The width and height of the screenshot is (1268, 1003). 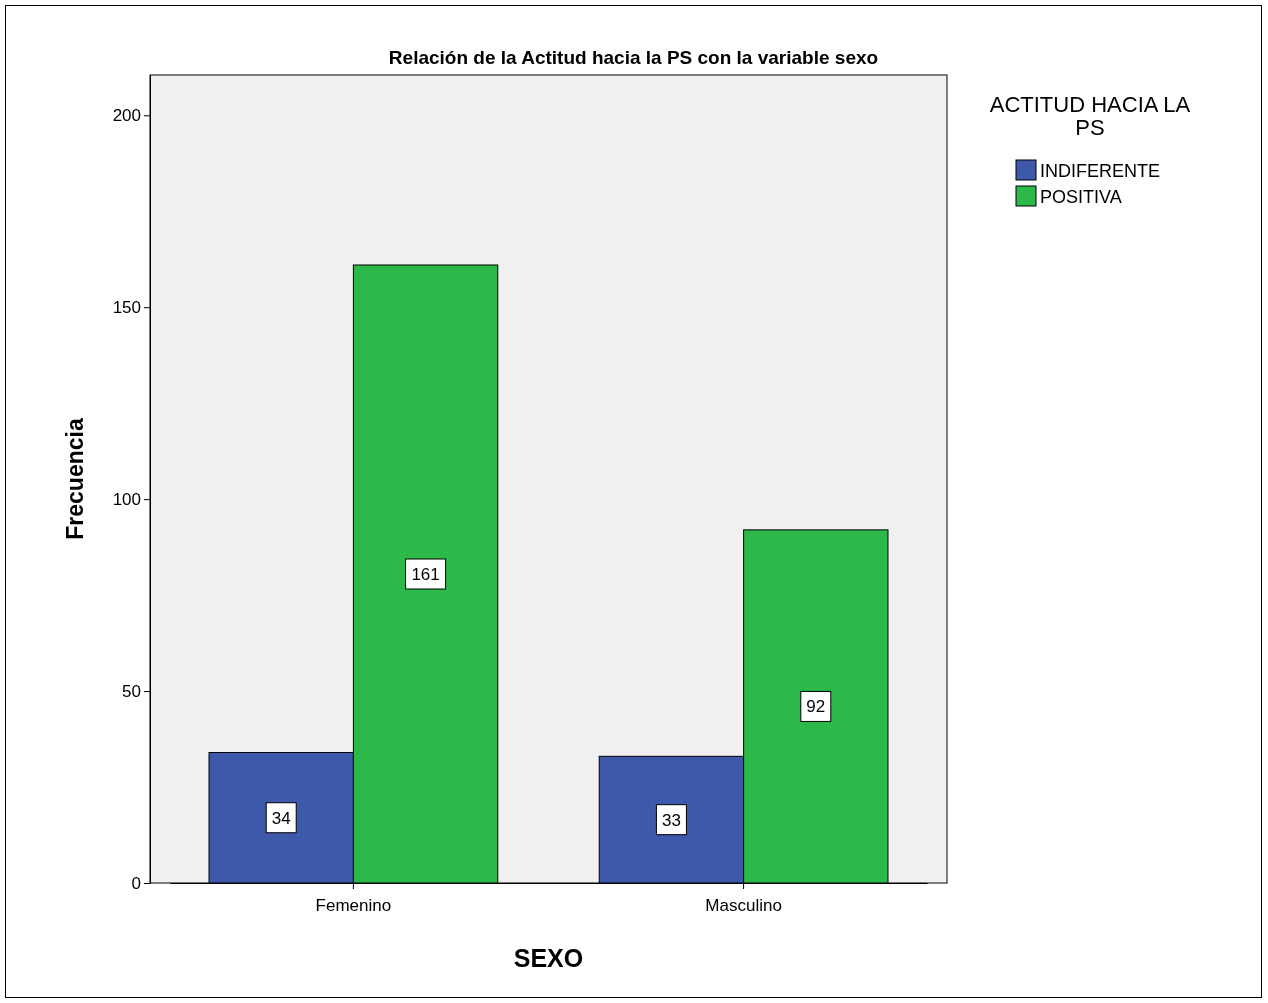 I want to click on y-tick-label: 100, so click(x=126, y=500).